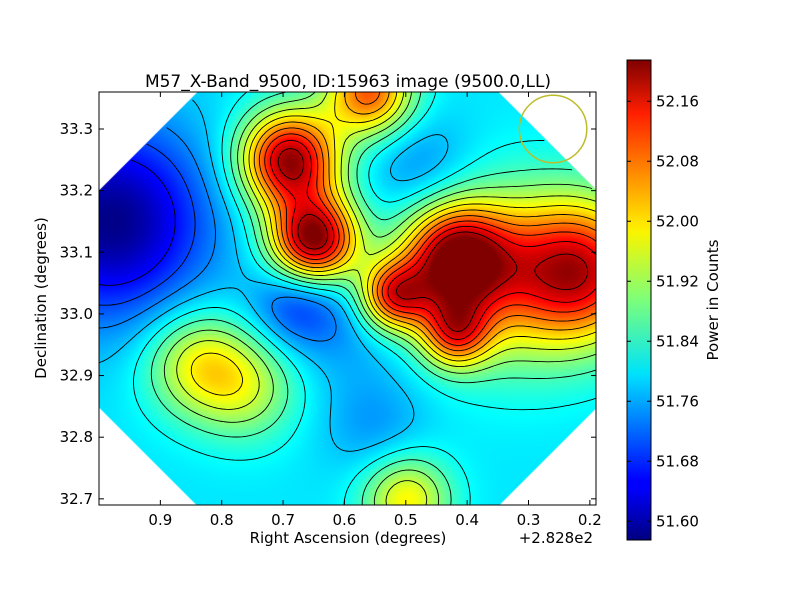 The width and height of the screenshot is (800, 600). I want to click on x-axis-label: Right Ascension (degrees), so click(348, 538).